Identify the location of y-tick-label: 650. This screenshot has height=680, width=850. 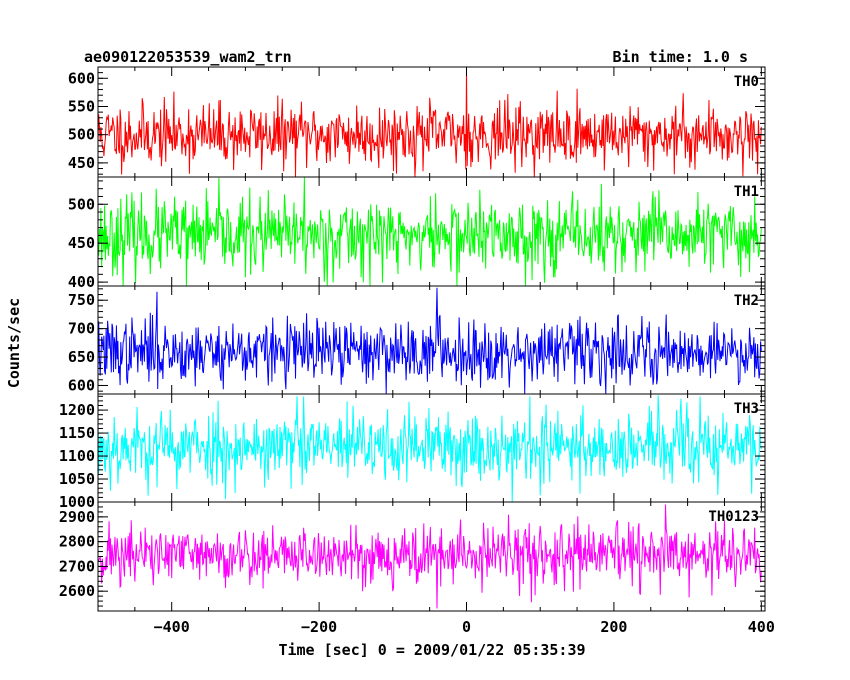
(81, 357).